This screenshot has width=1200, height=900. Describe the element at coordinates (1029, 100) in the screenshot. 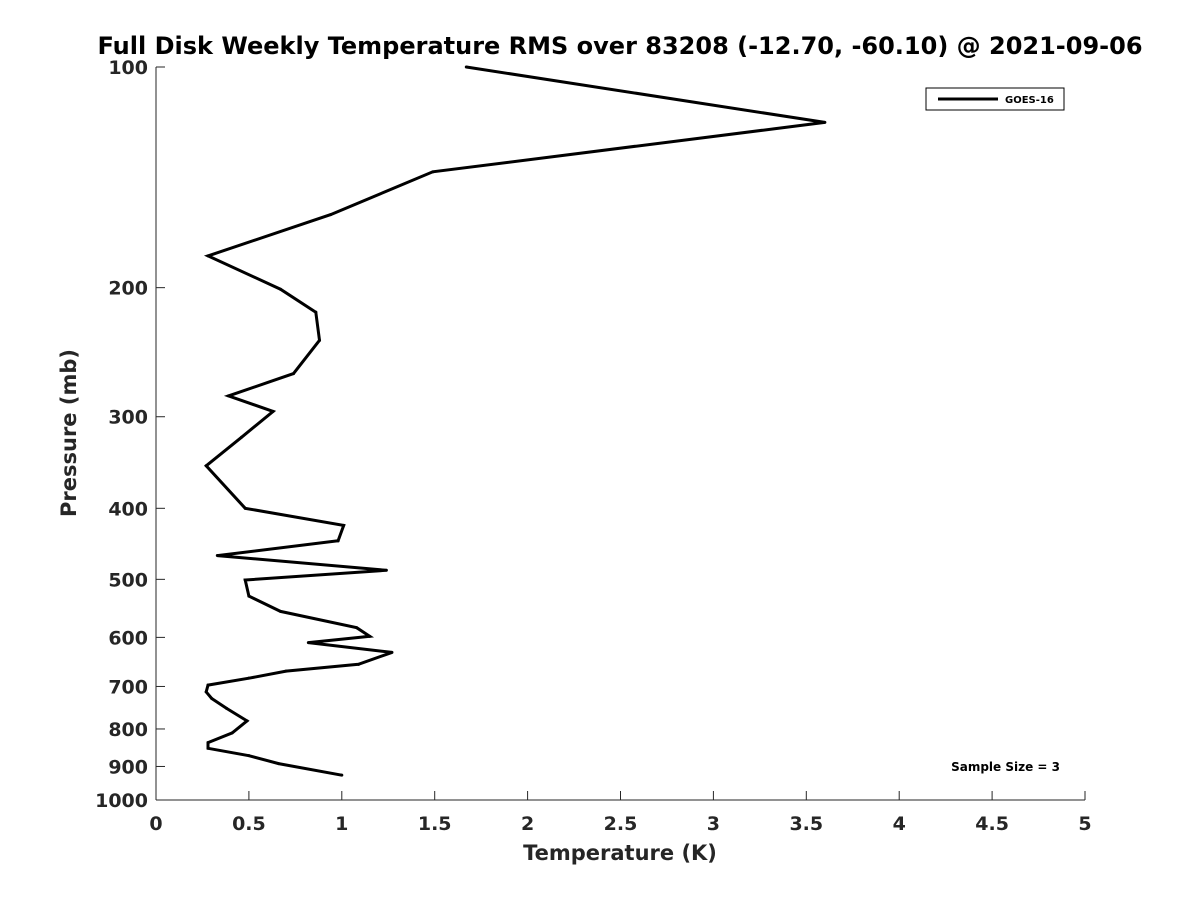

I see `legend-entry-goes-16: GOES-16` at that location.